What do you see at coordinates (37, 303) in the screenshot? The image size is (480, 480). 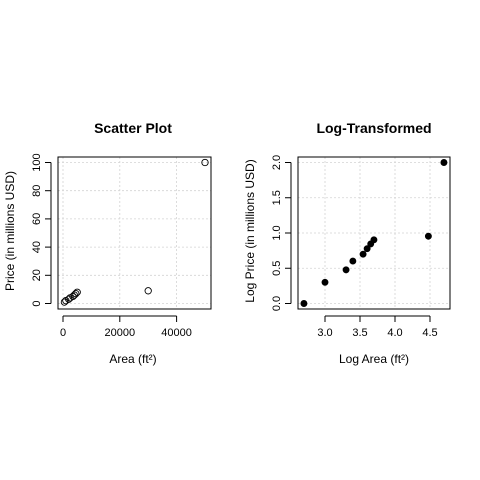 I see `y-tick-label: 0` at bounding box center [37, 303].